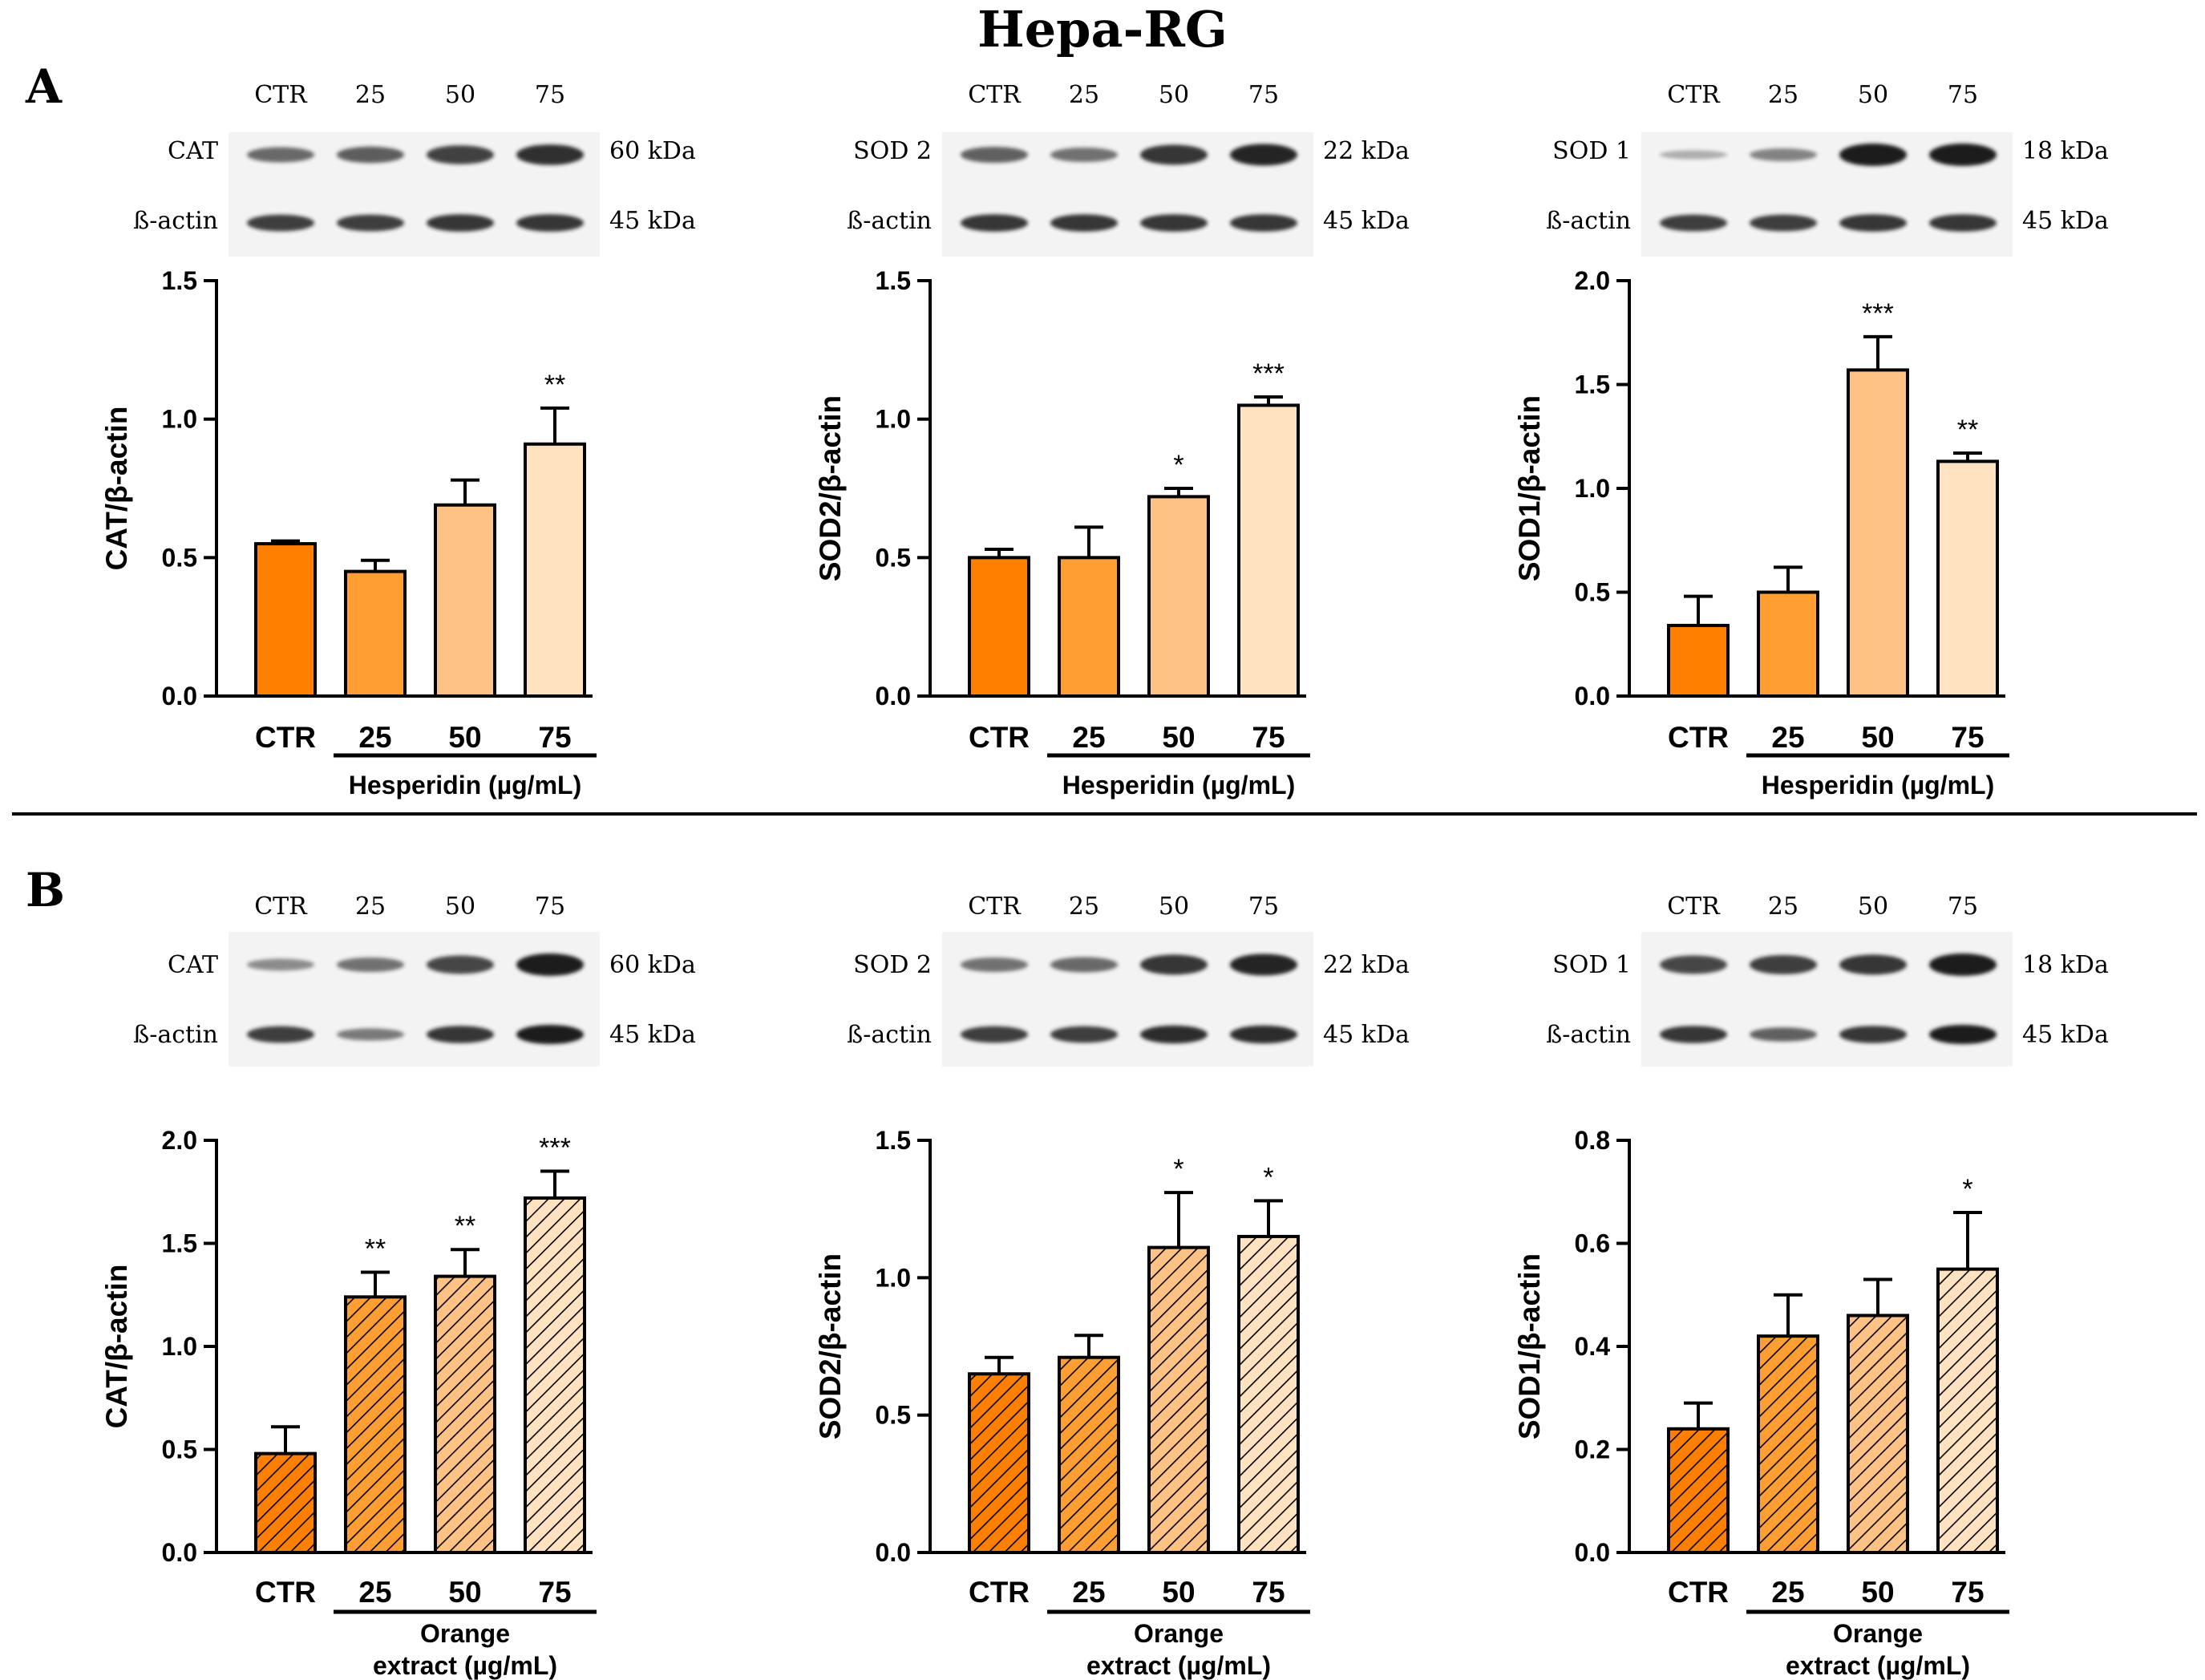 The image size is (2205, 1680). What do you see at coordinates (652, 151) in the screenshot?
I see `blot-protein-kda: 60 kDa` at bounding box center [652, 151].